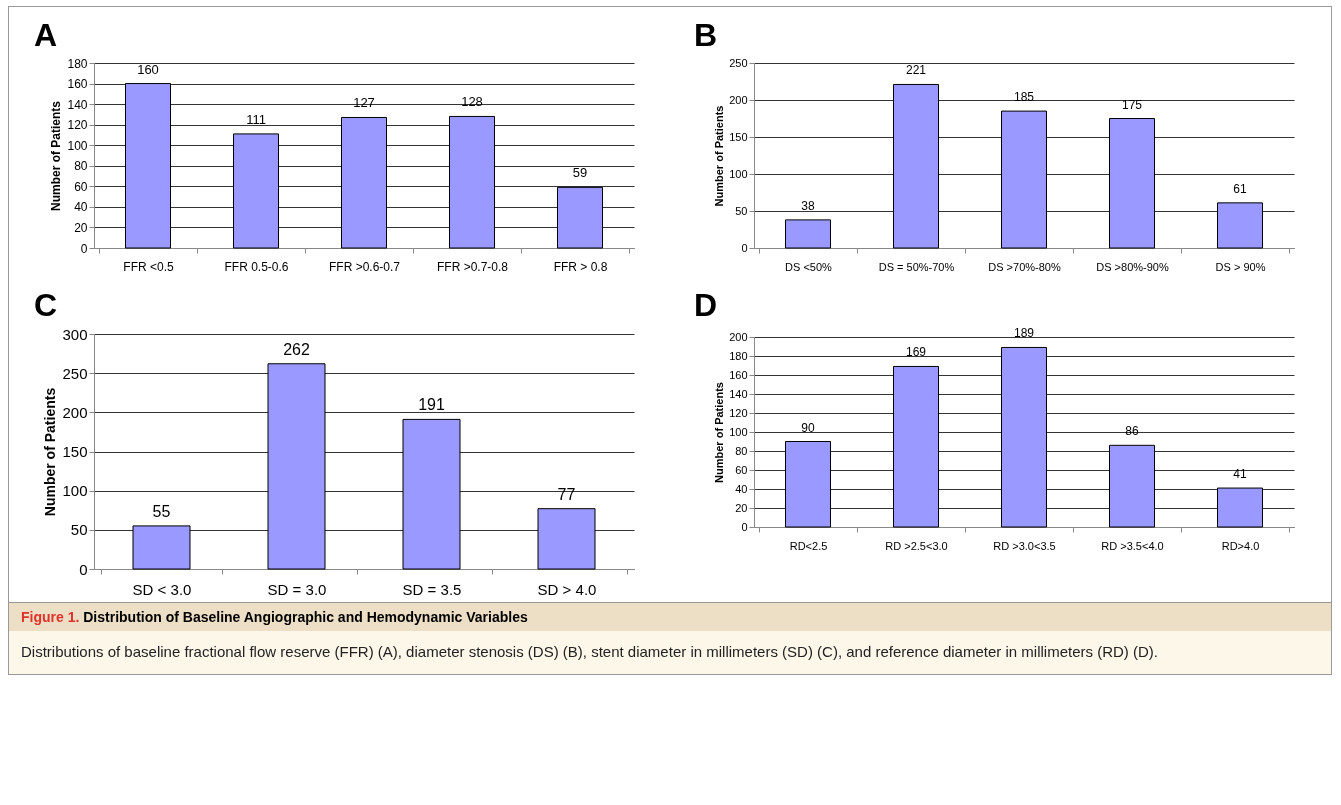  I want to click on data-label: 221, so click(916, 70).